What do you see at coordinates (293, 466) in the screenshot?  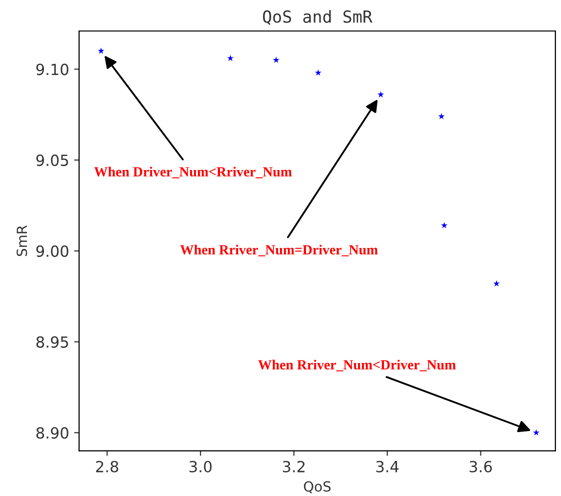 I see `x-tick-label: 3.2` at bounding box center [293, 466].